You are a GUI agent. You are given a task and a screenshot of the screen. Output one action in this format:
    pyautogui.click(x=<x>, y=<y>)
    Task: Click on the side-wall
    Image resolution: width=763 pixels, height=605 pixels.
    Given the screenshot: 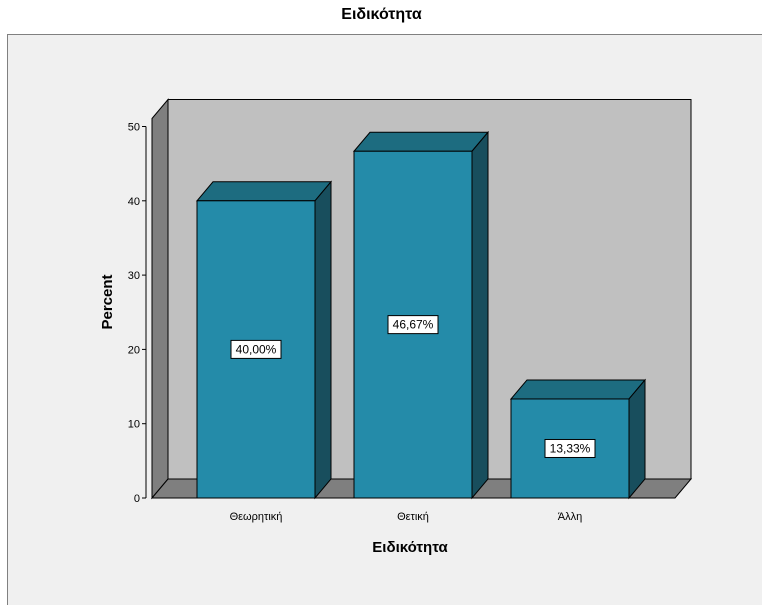 What is the action you would take?
    pyautogui.click(x=160, y=299)
    